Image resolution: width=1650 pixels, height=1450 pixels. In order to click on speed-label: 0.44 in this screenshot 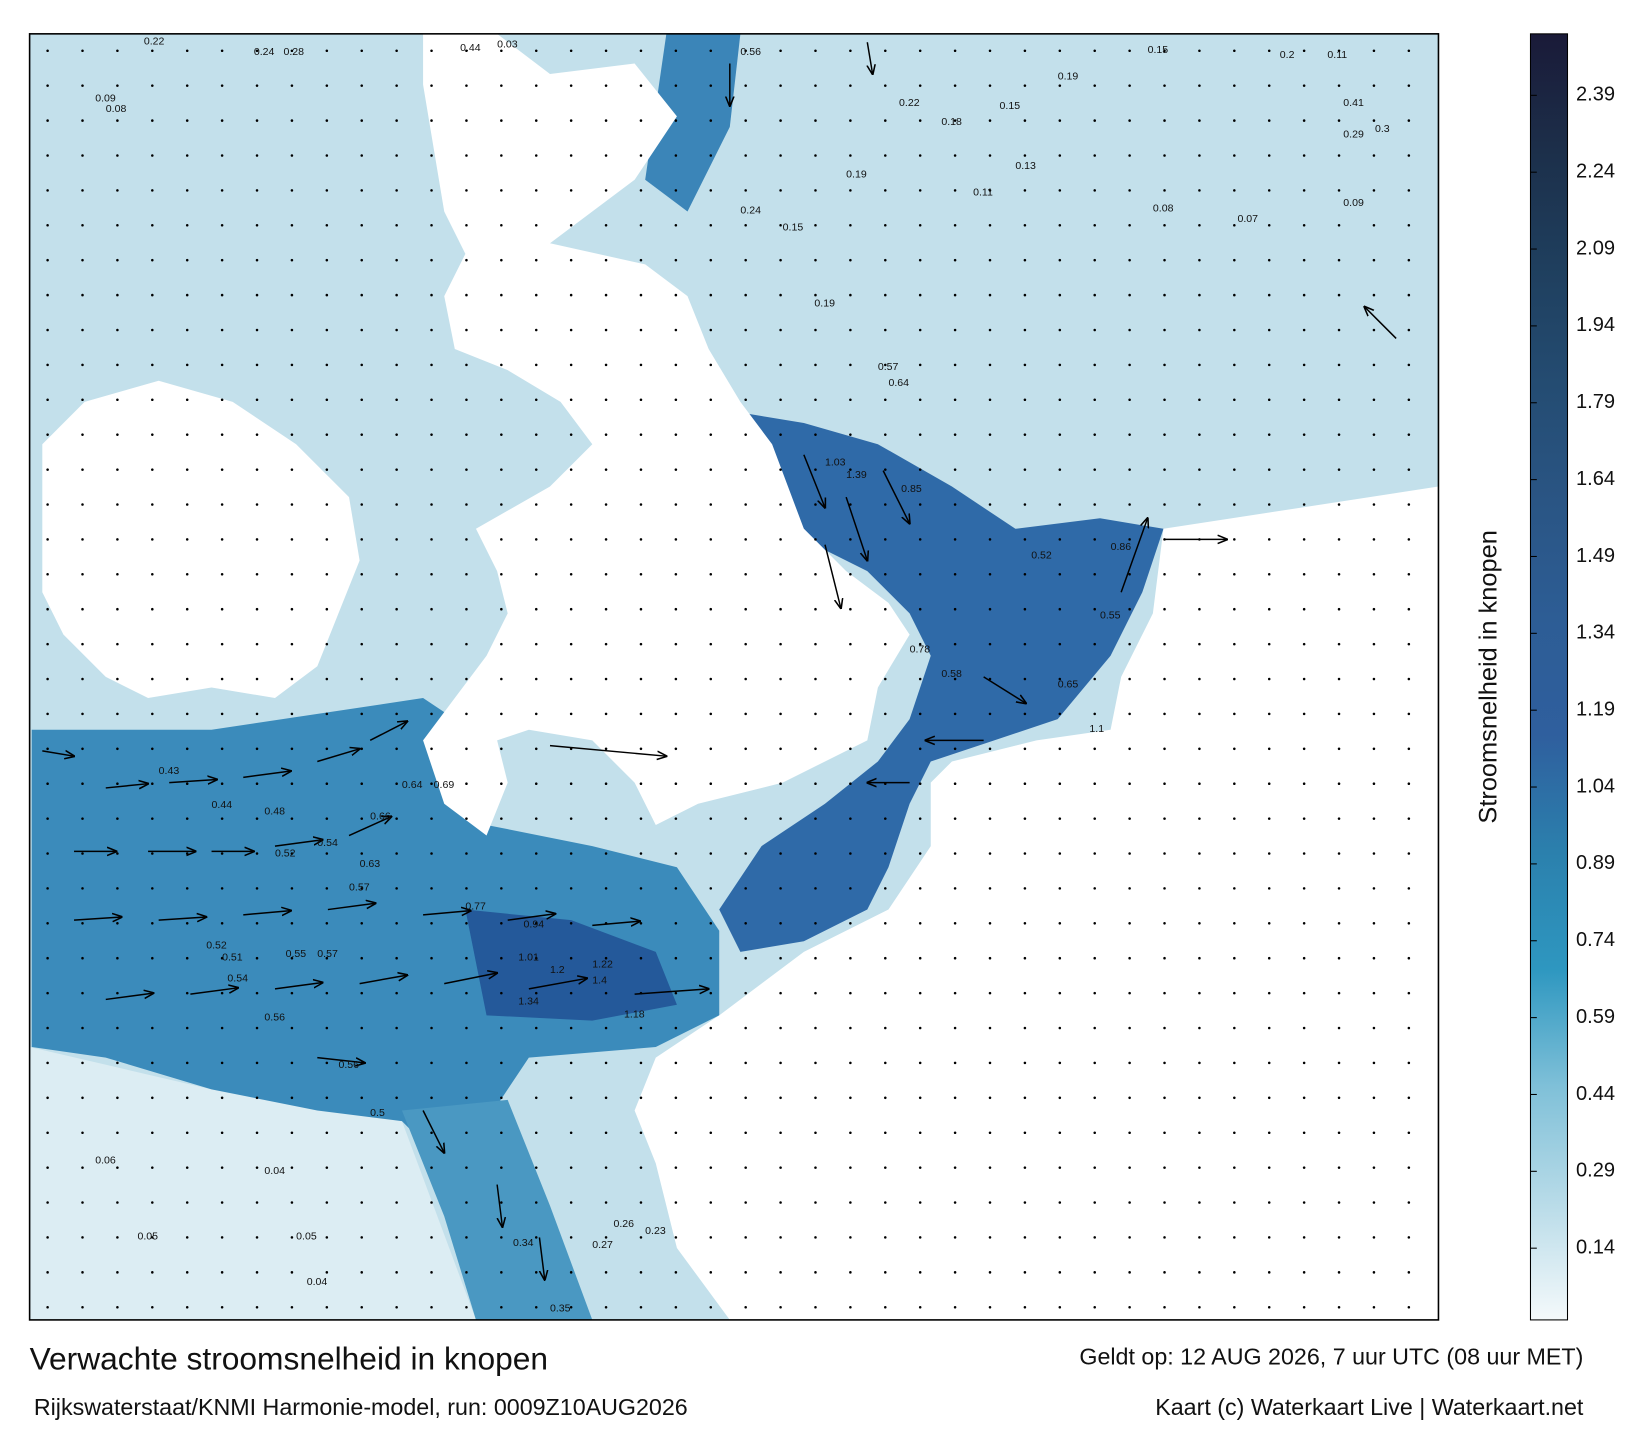, I will do `click(470, 48)`.